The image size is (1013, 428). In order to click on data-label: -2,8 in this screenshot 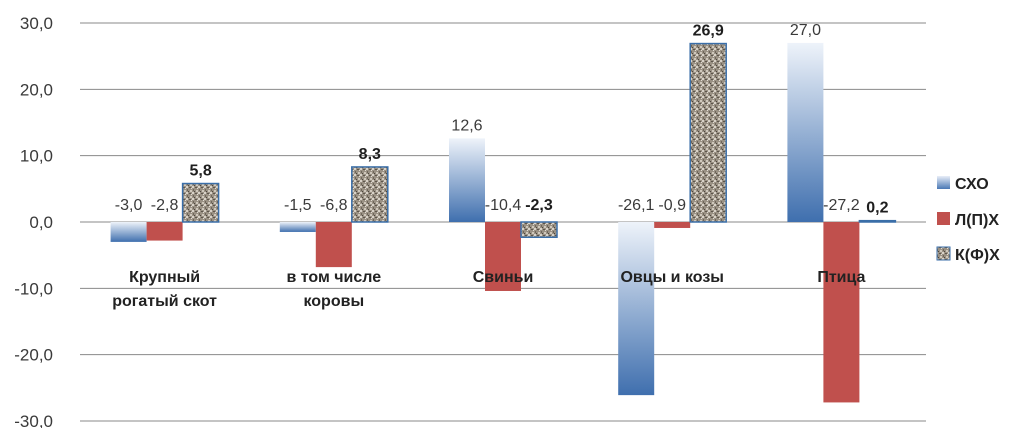, I will do `click(165, 205)`.